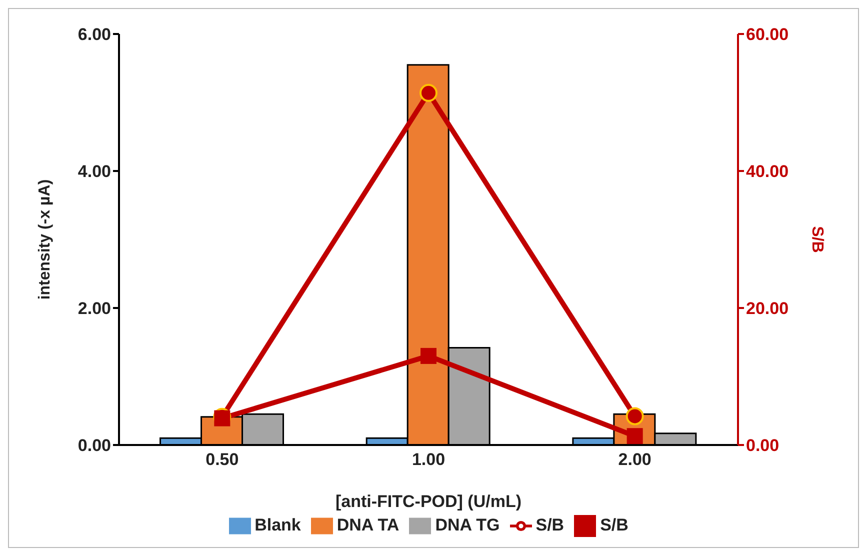 The image size is (867, 556). Describe the element at coordinates (45, 239) in the screenshot. I see `y-axis-title: intensity (-x µA)` at that location.